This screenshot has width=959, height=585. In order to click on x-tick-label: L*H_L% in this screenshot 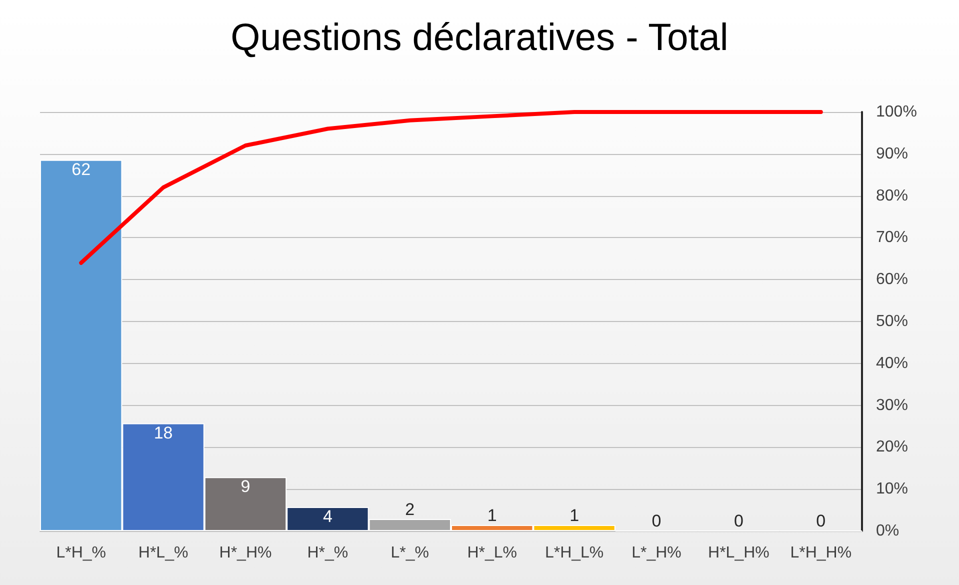, I will do `click(574, 553)`.